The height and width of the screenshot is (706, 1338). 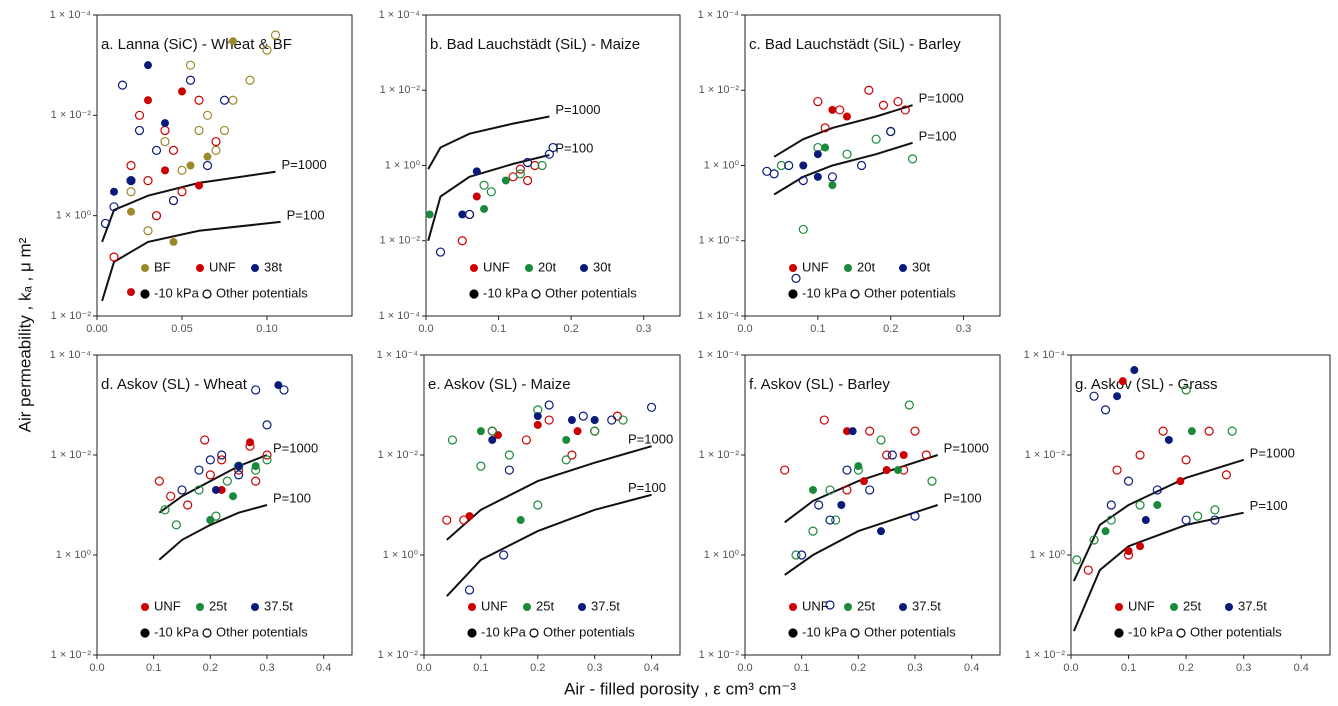 I want to click on x-axis-label: Air - filled porosity , ε cm³ cm⁻³, so click(x=680, y=688).